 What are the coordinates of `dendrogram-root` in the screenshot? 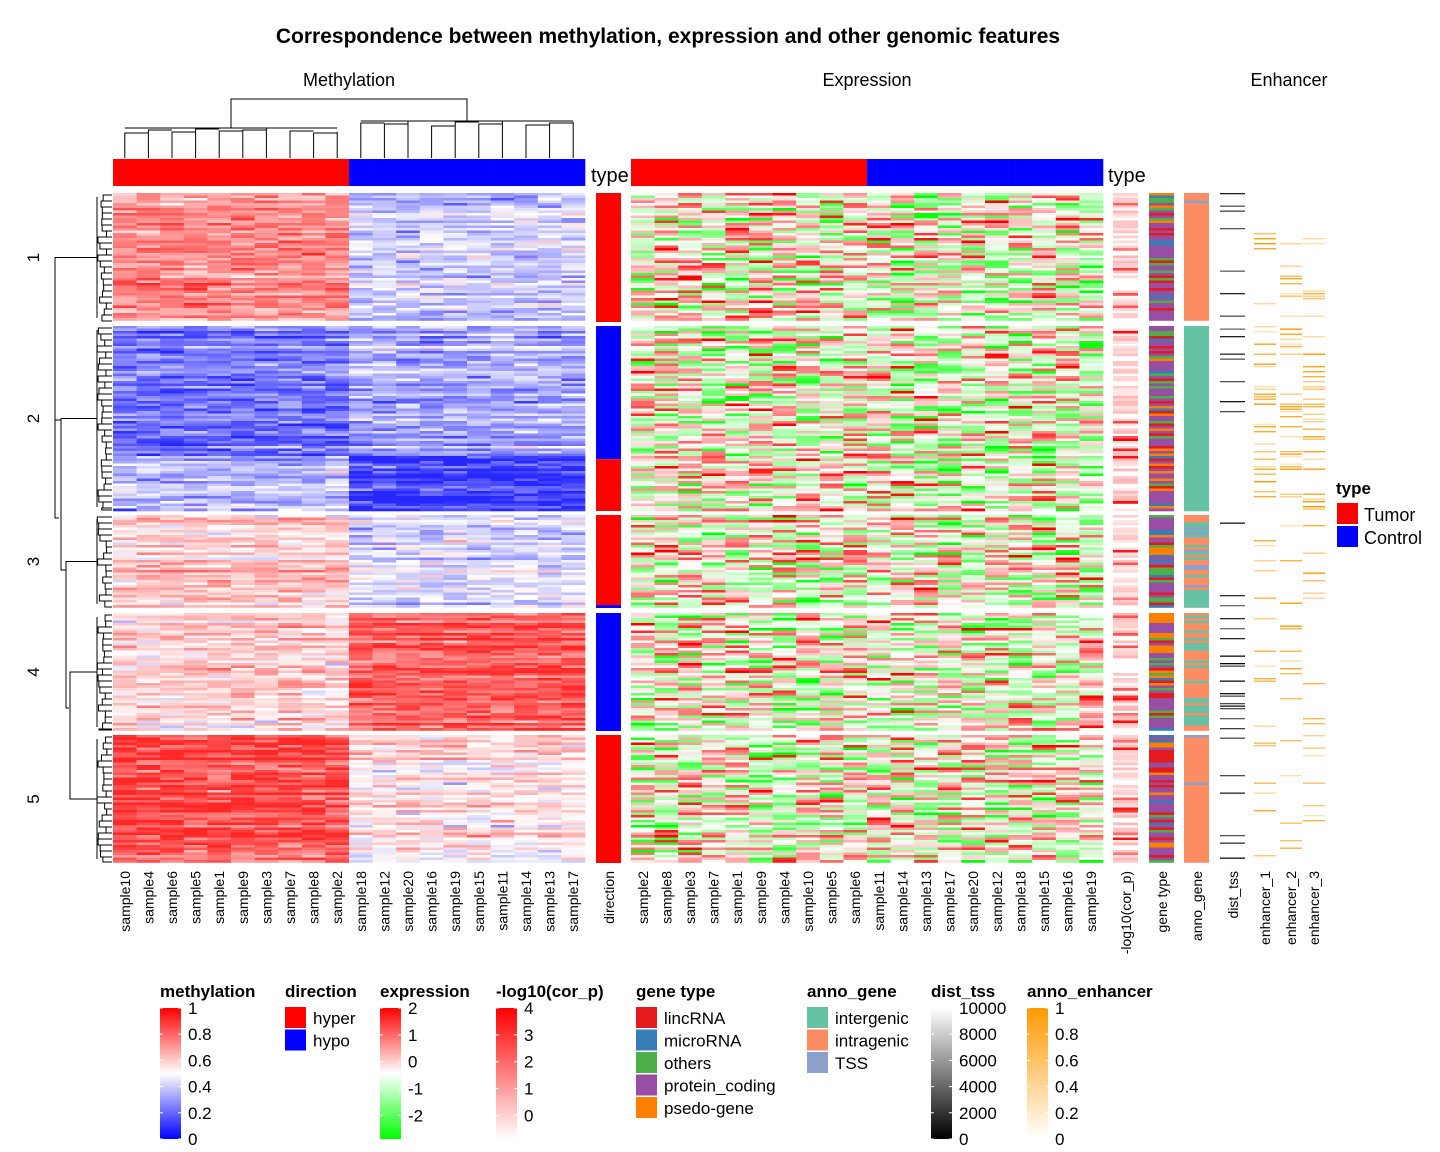 It's located at (349, 113).